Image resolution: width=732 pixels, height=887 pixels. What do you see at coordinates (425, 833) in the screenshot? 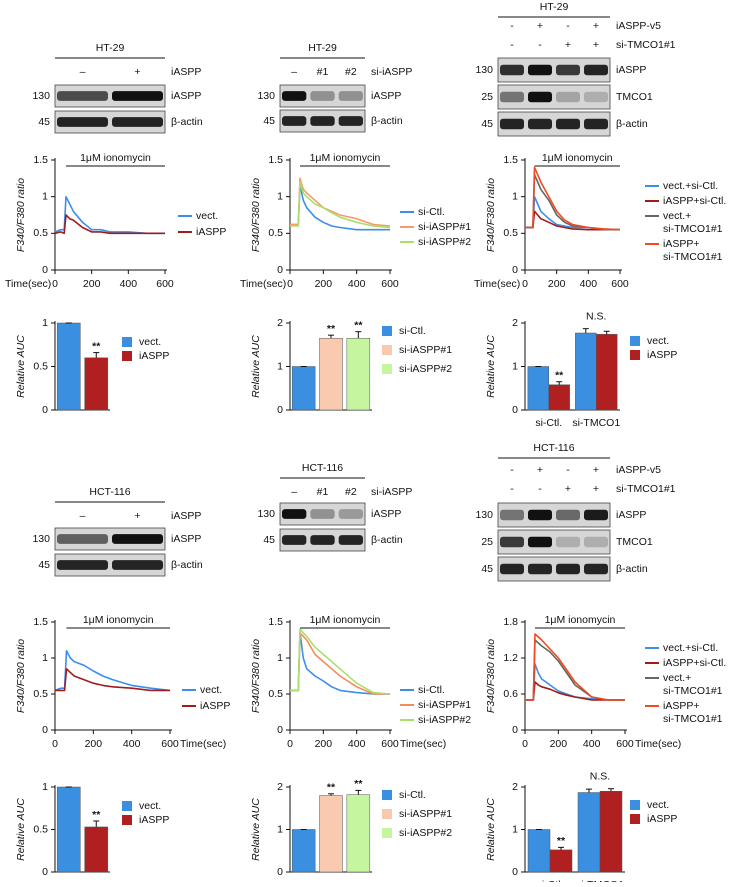
I see `legend-label: si-iASPP#2` at bounding box center [425, 833].